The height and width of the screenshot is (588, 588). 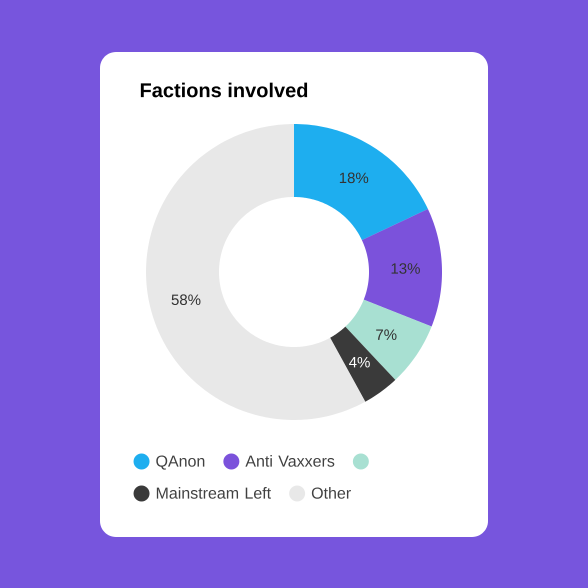 What do you see at coordinates (213, 493) in the screenshot?
I see `legend-label: Mainstream Left` at bounding box center [213, 493].